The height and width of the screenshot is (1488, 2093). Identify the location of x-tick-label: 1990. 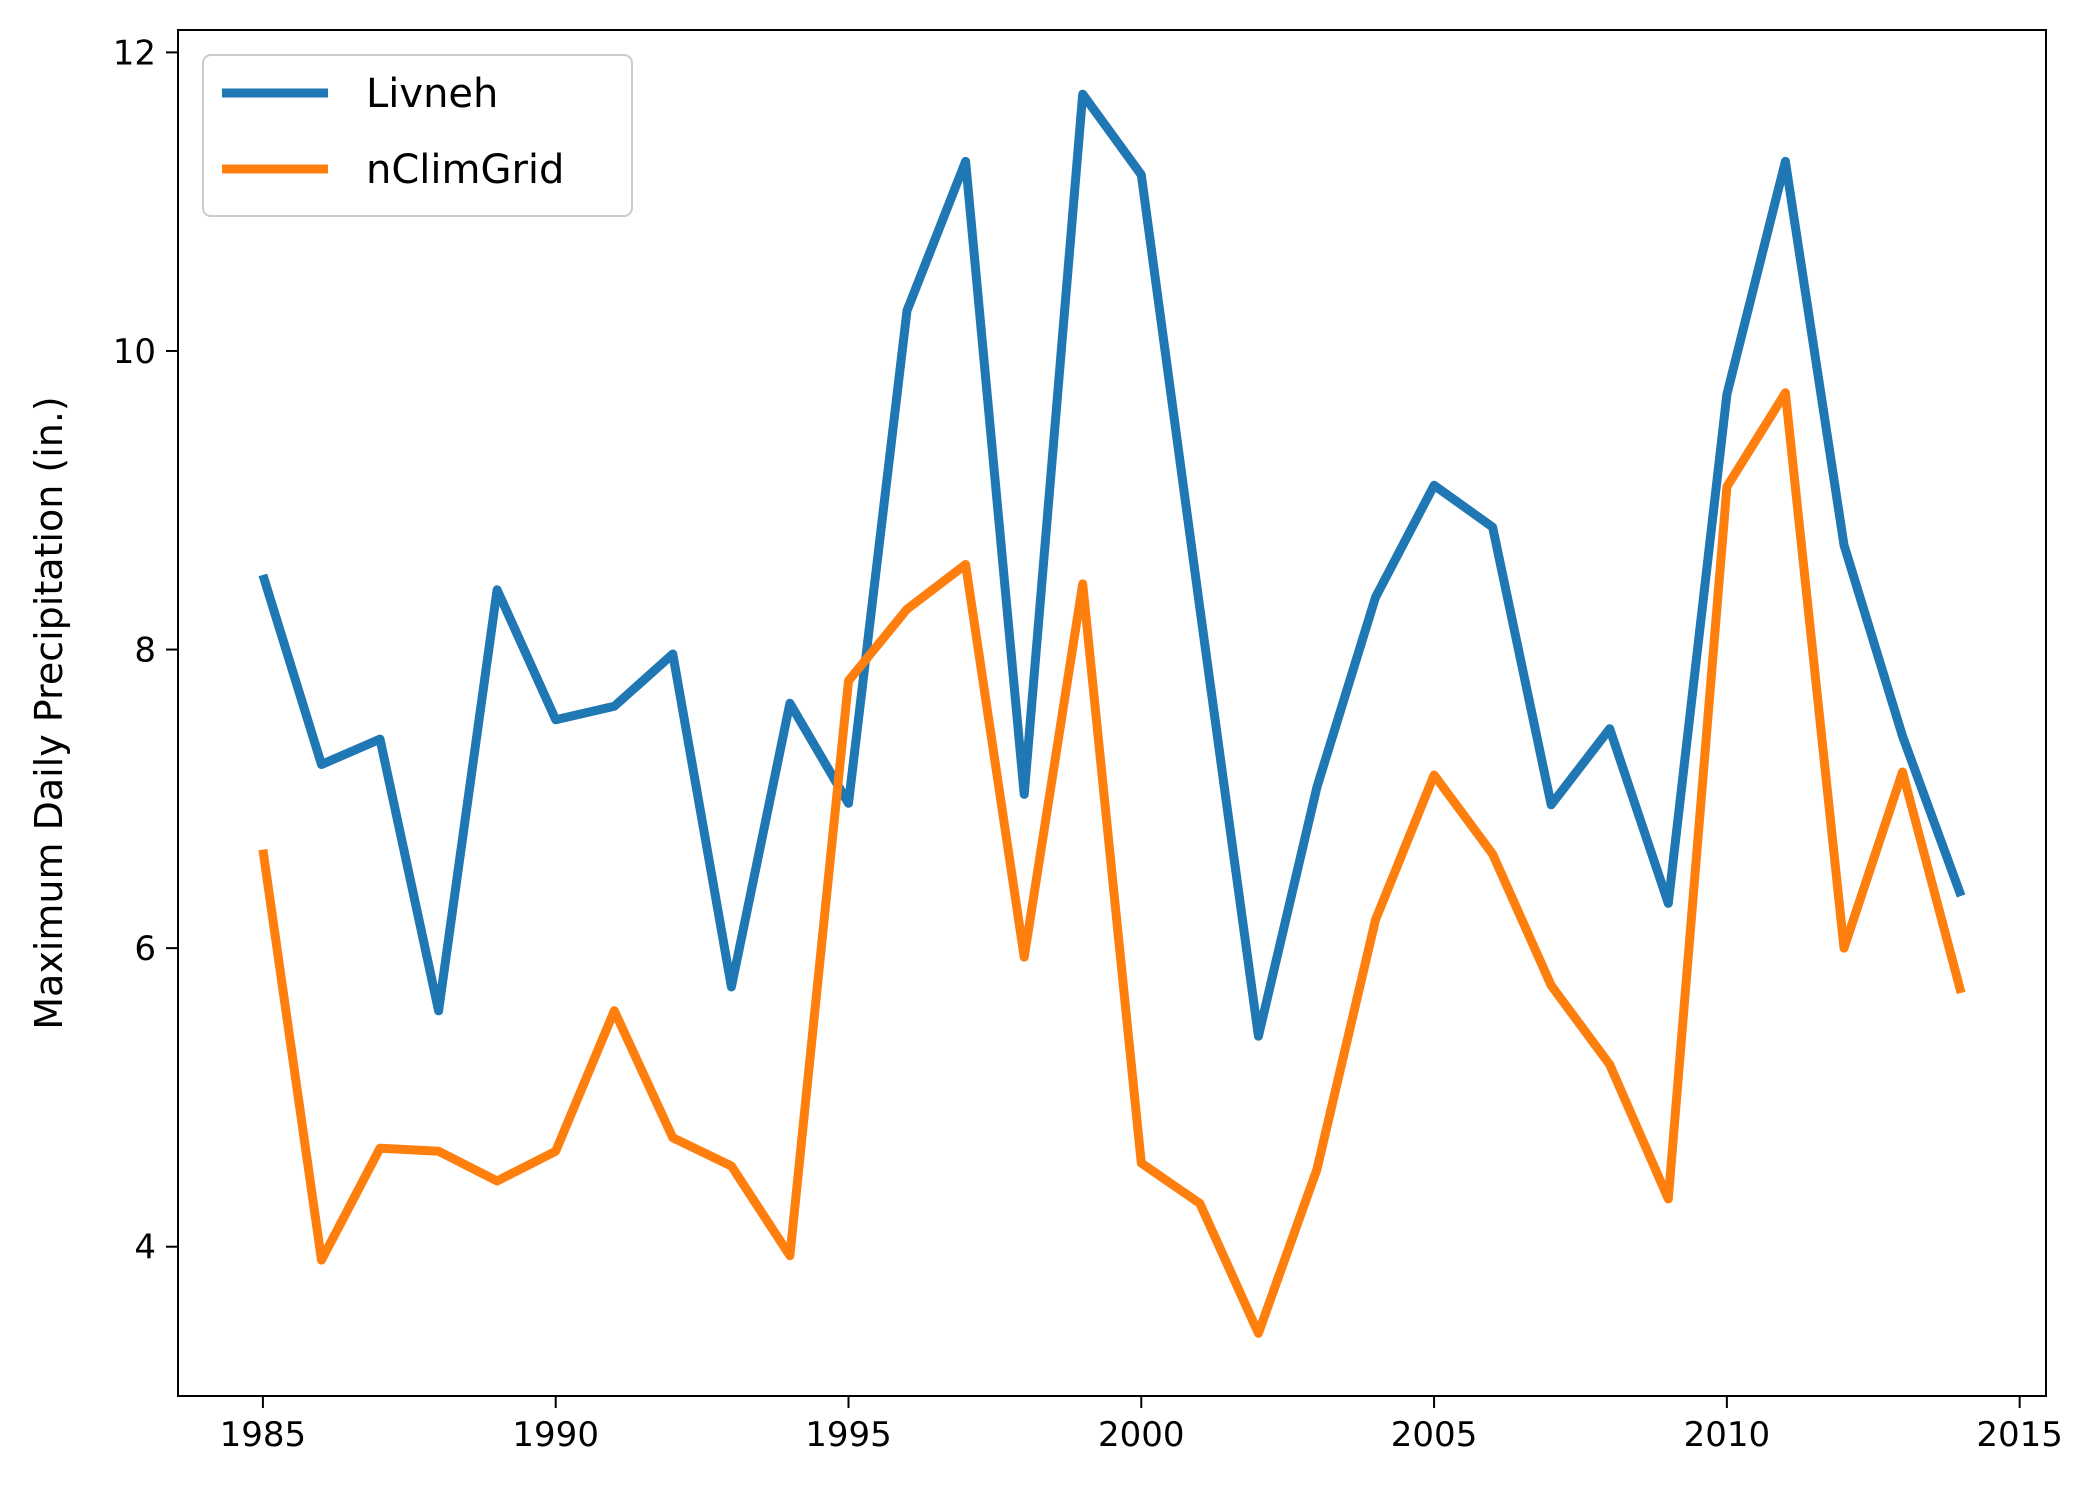
(555, 1435).